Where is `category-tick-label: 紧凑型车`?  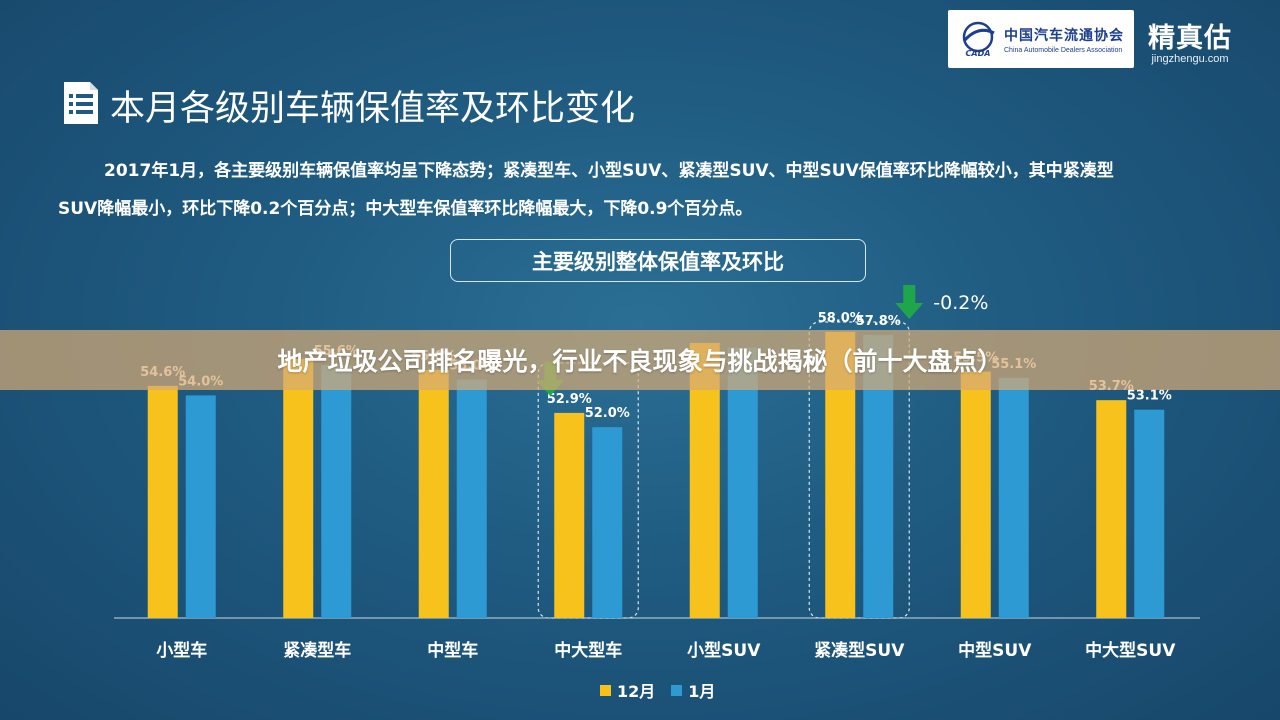
category-tick-label: 紧凑型车 is located at coordinates (317, 650).